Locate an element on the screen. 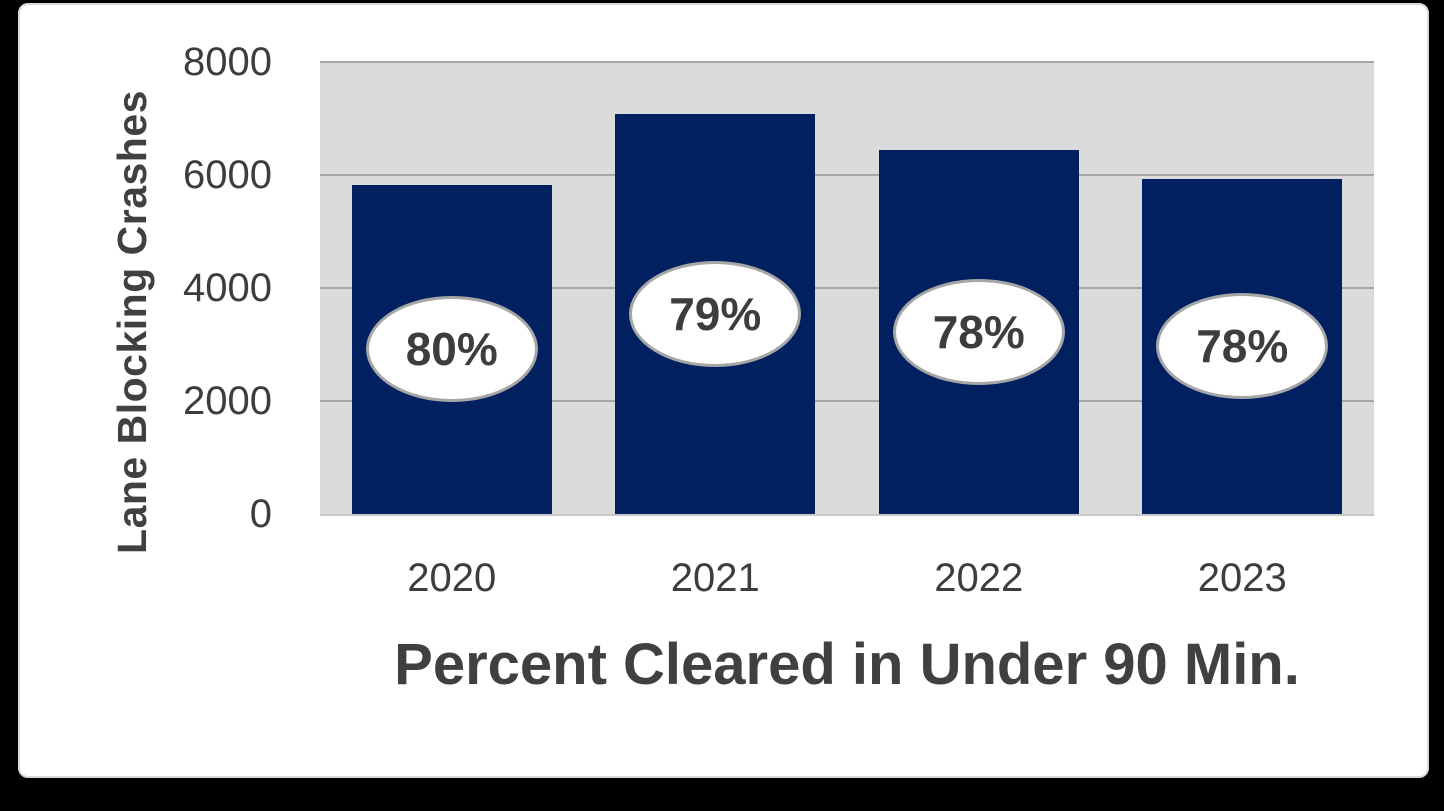 This screenshot has height=811, width=1444. bar-2022: 78% is located at coordinates (978, 332).